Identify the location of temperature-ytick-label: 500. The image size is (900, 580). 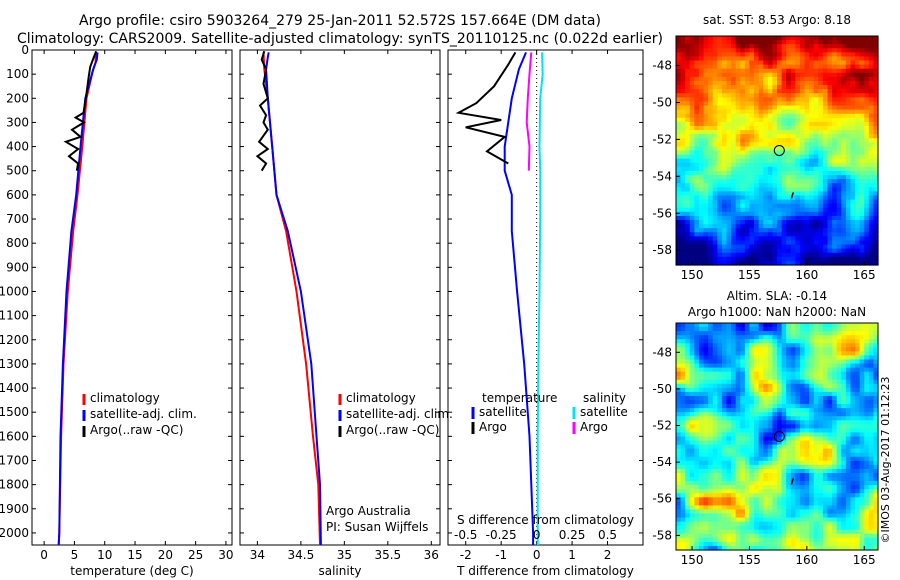
(17, 171).